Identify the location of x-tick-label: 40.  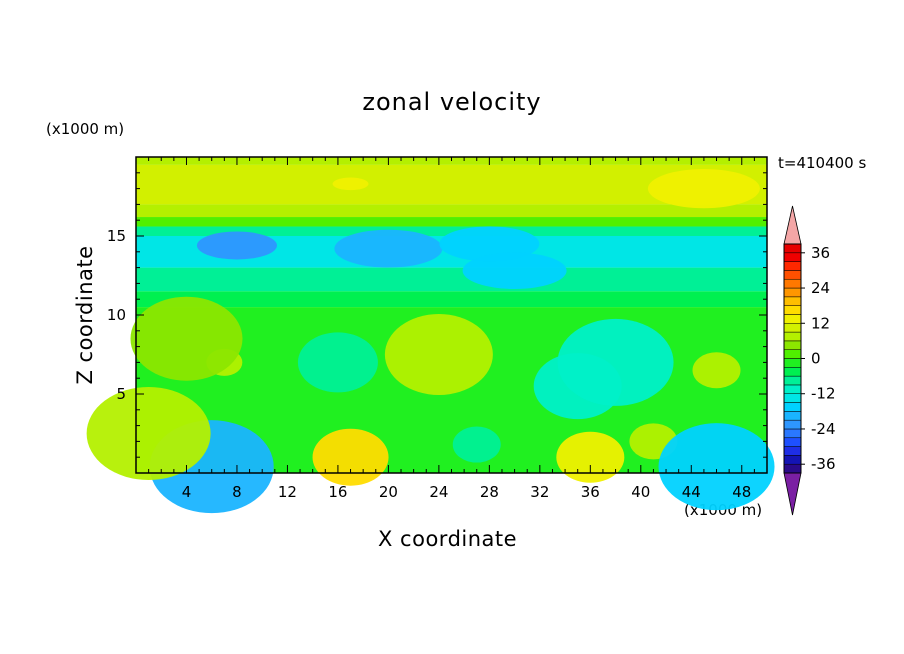
(640, 492).